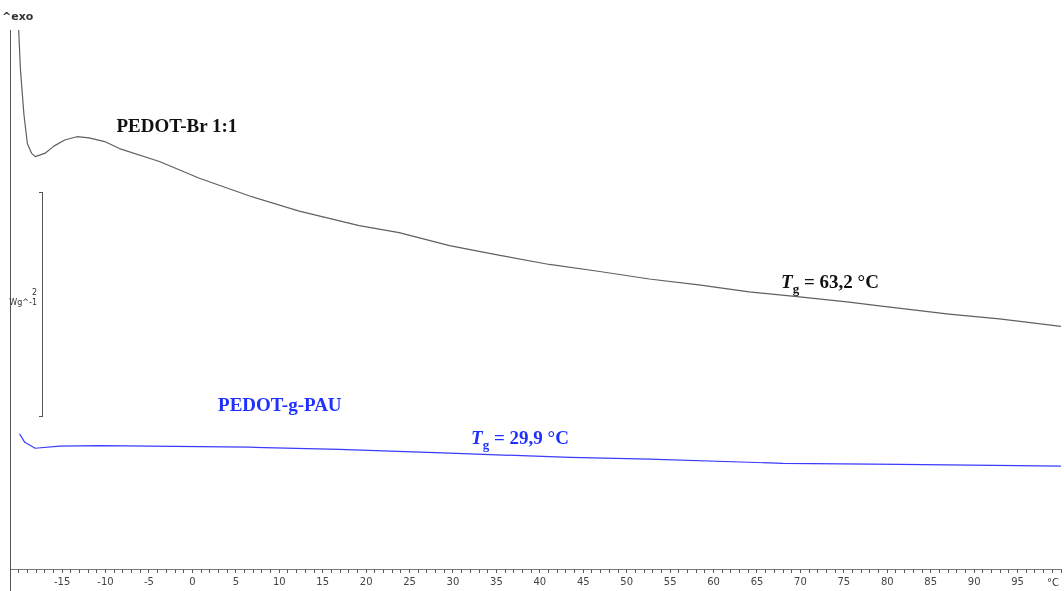 The image size is (1064, 591). What do you see at coordinates (279, 581) in the screenshot?
I see `x-tick-label: 10` at bounding box center [279, 581].